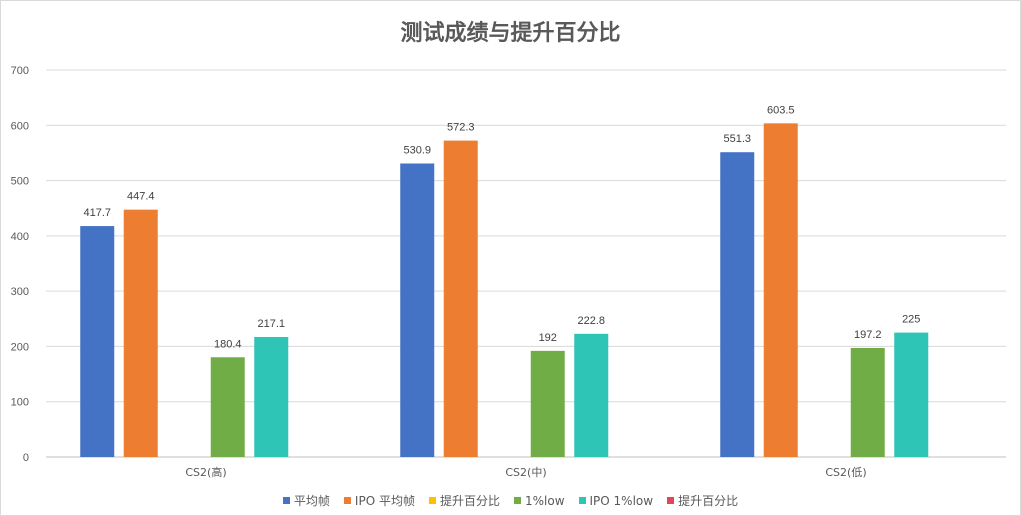  Describe the element at coordinates (621, 500) in the screenshot. I see `legend-label: IPO 1%low` at that location.